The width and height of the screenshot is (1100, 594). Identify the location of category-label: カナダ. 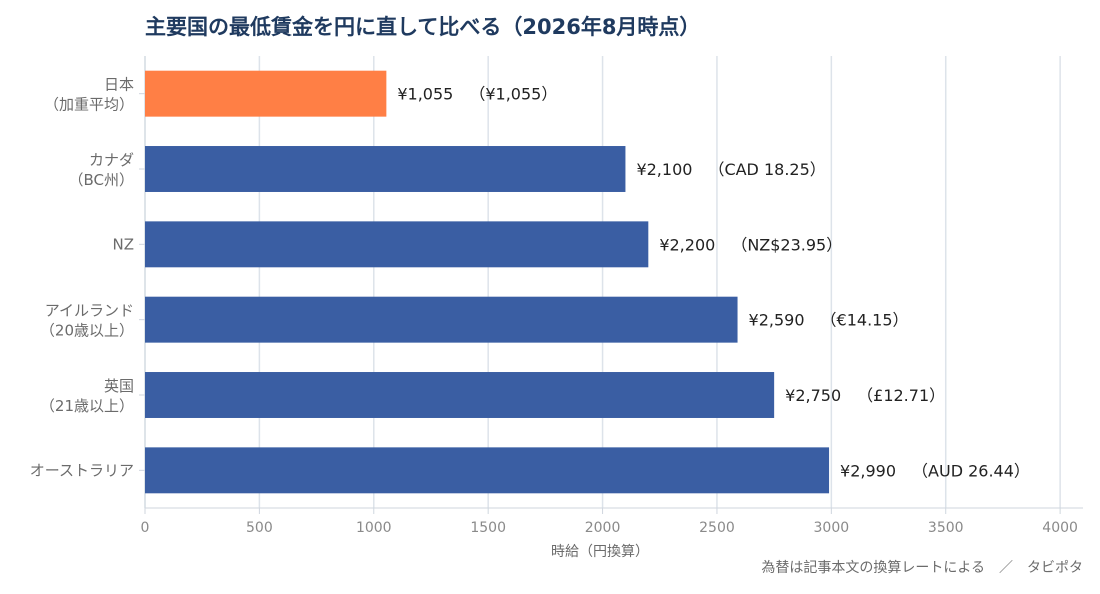
(111, 160).